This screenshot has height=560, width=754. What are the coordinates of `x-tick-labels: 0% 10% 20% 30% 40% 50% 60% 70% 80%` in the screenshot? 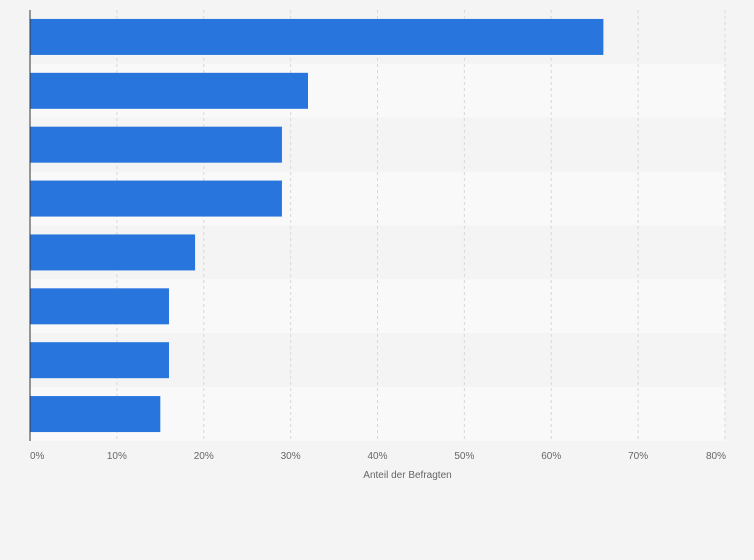 It's located at (378, 456).